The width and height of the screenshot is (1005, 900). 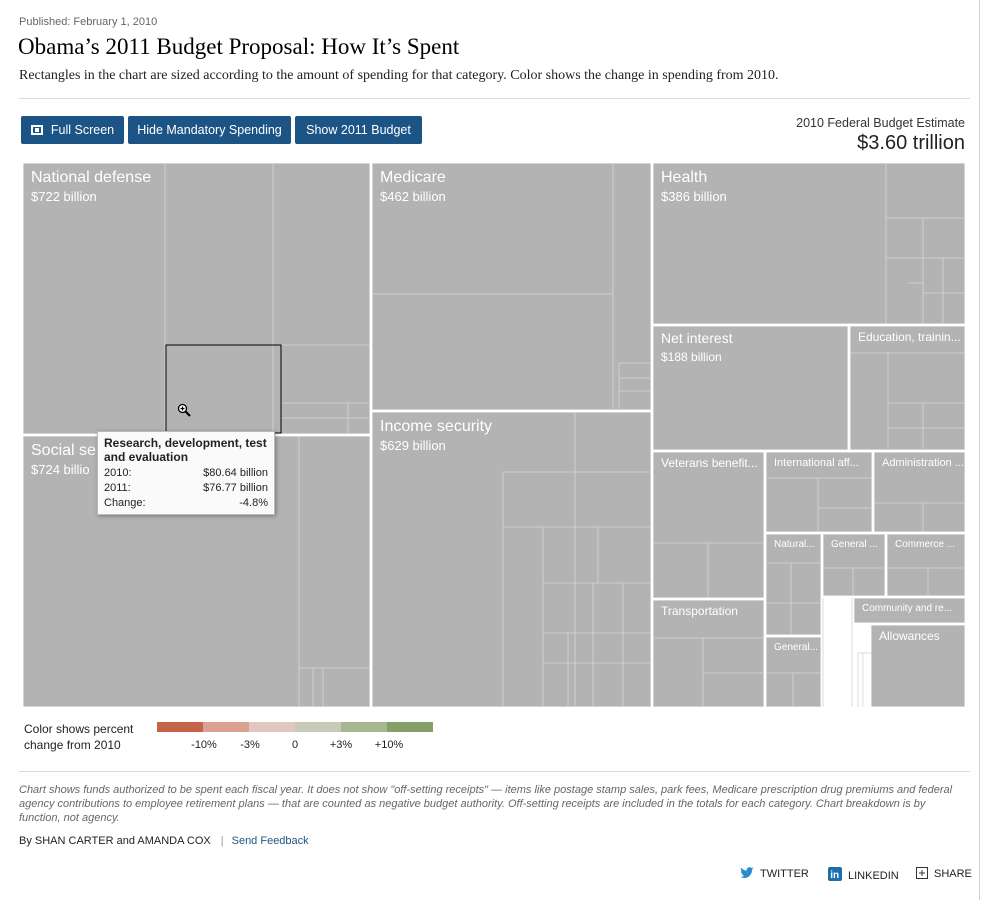 What do you see at coordinates (253, 503) in the screenshot?
I see `tooltip-value: -4.8%` at bounding box center [253, 503].